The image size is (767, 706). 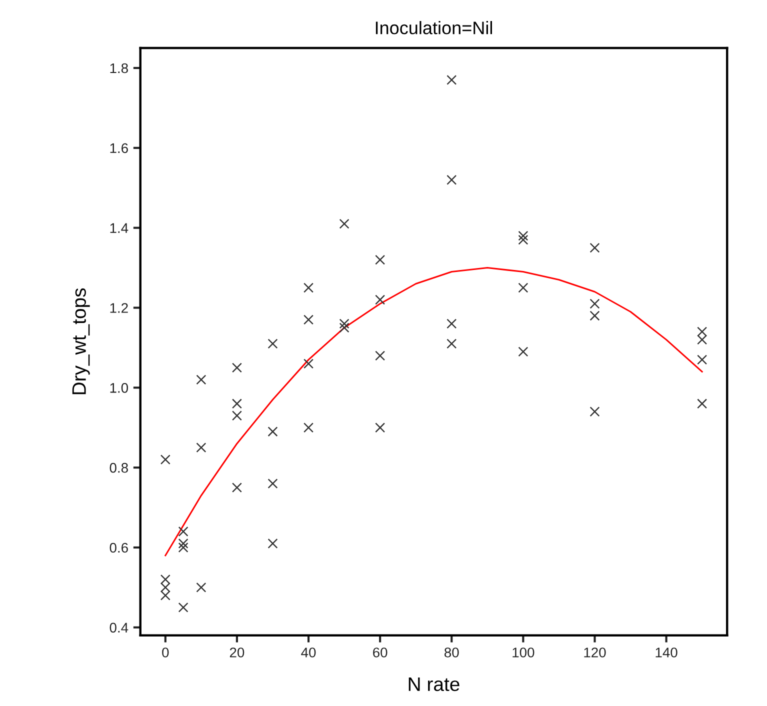 What do you see at coordinates (523, 653) in the screenshot?
I see `x-tick-label: 100` at bounding box center [523, 653].